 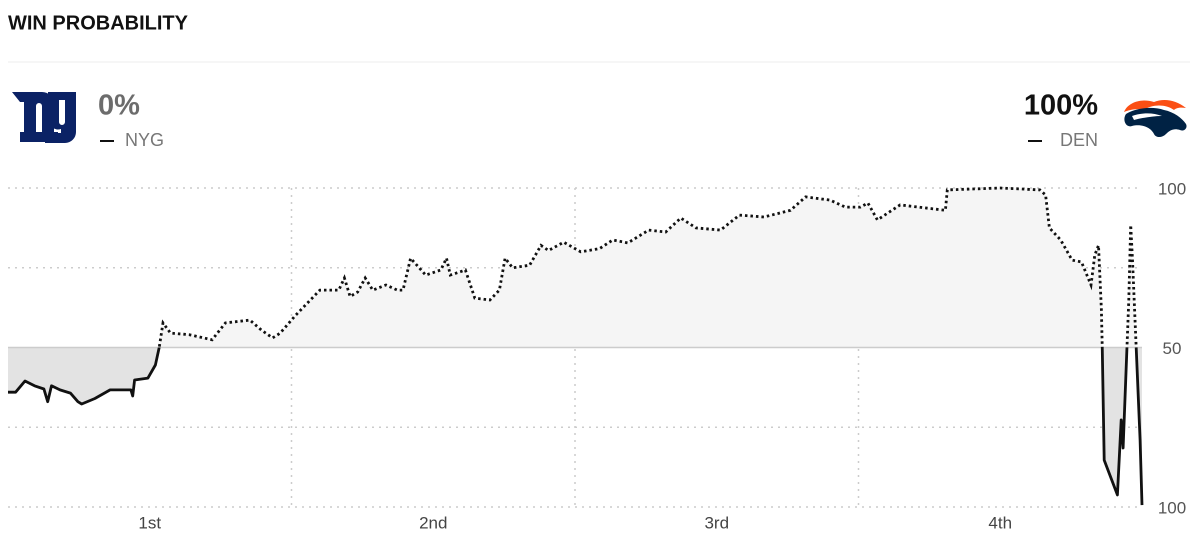 I want to click on team-probability: 0%, so click(x=119, y=106).